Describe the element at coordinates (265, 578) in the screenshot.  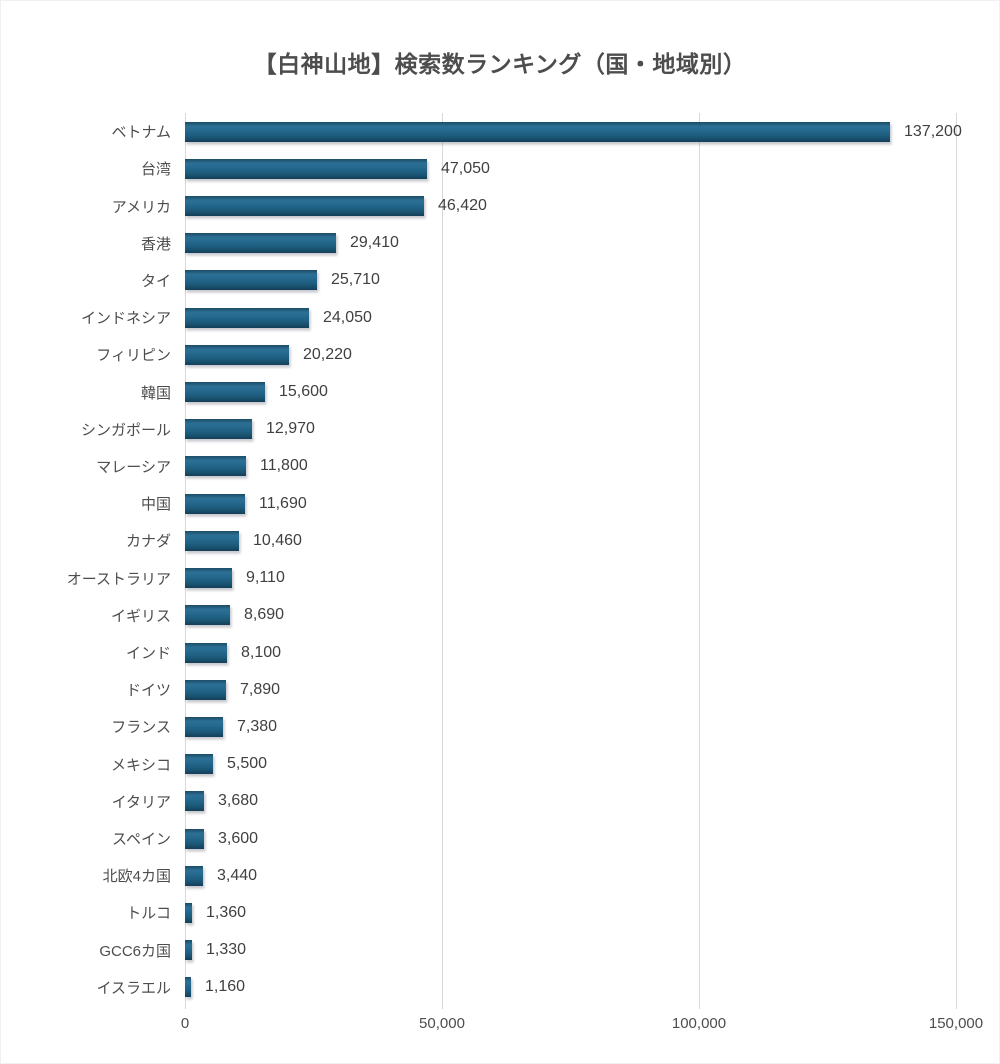
I see `value-label: 9,110` at that location.